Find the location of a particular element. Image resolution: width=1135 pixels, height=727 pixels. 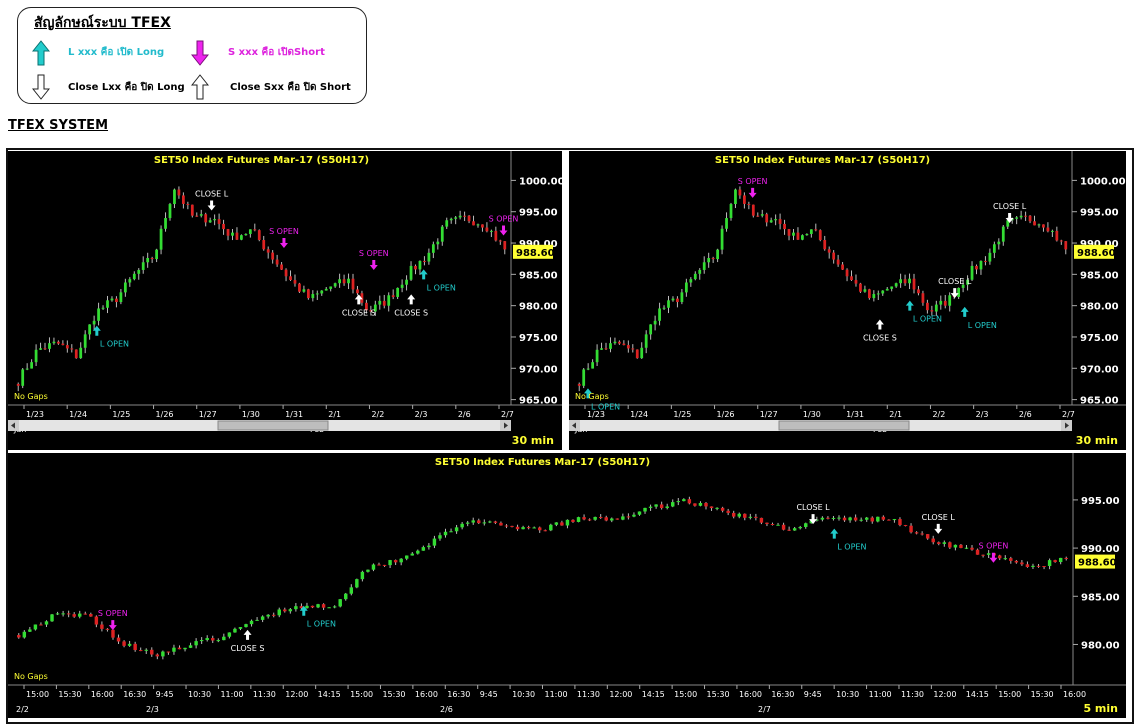

x-tick-label: 15:00 is located at coordinates (361, 694).